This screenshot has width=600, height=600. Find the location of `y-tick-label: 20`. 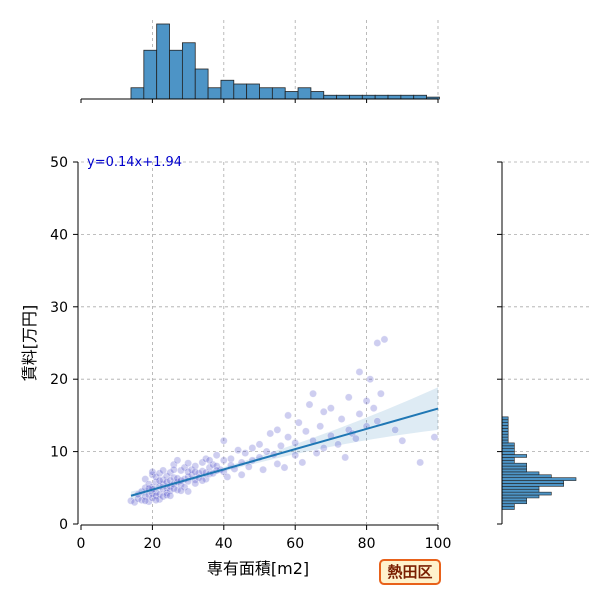

y-tick-label: 20 is located at coordinates (59, 380).